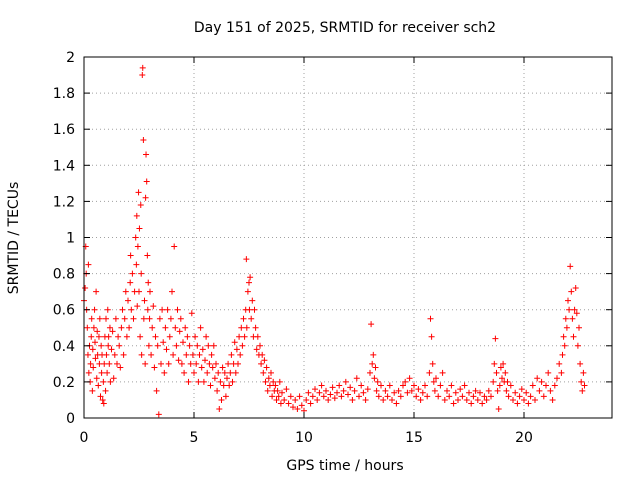 The width and height of the screenshot is (640, 480). Describe the element at coordinates (64, 347) in the screenshot. I see `y-tick-label: 0.4` at that location.